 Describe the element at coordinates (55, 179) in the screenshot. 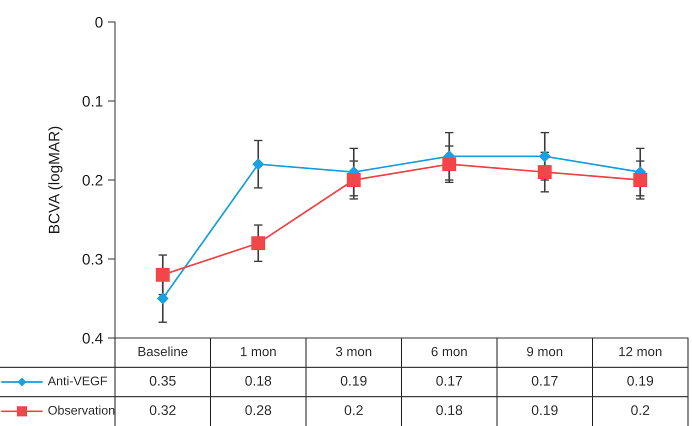

I see `y-axis-title: BCVA (logMAR)` at that location.